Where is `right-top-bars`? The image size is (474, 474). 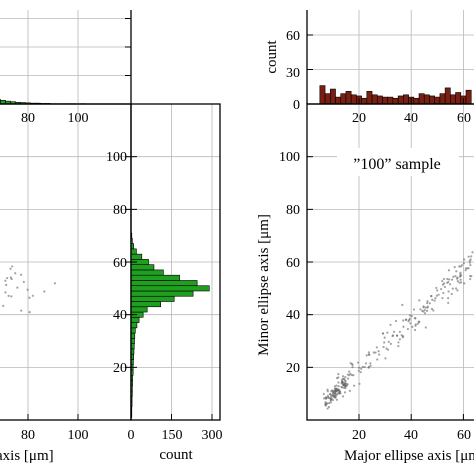
right-top-bars is located at coordinates (395, 95).